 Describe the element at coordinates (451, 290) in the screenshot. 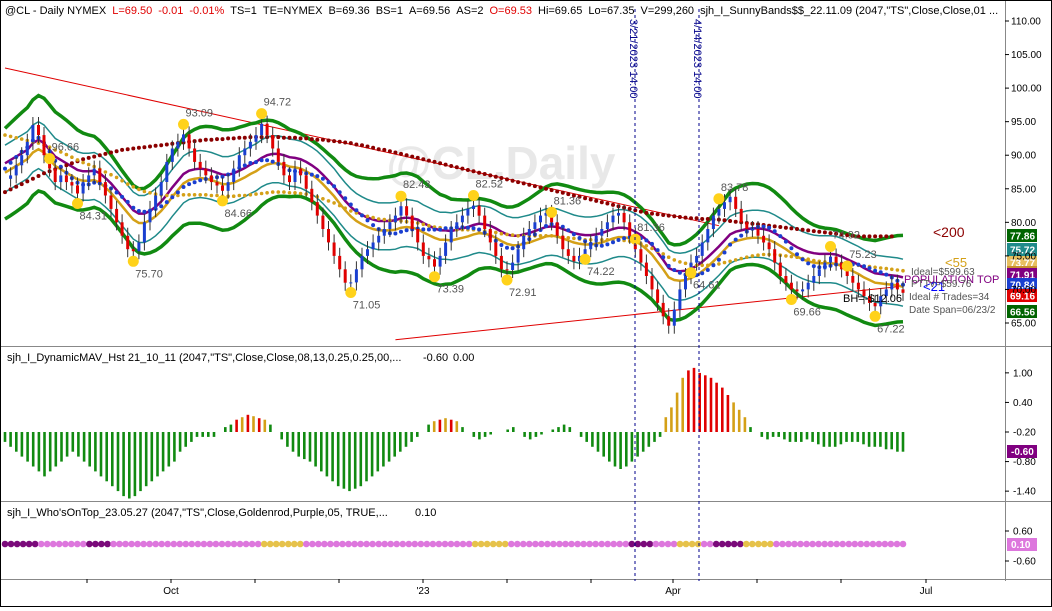

I see `swing-label: 73.39` at that location.